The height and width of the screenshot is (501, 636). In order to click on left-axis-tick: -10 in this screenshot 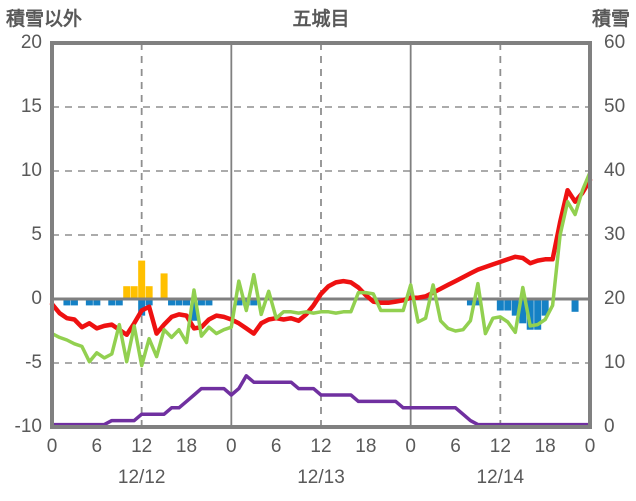, I will do `click(28, 426)`.